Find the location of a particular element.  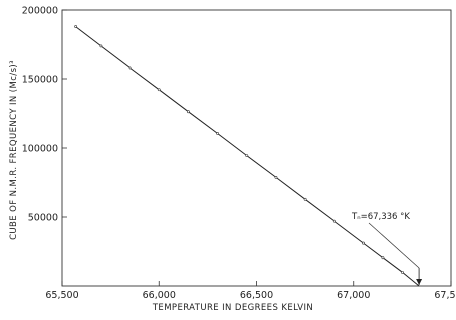

x-tick-label: 66,000 is located at coordinates (159, 295).